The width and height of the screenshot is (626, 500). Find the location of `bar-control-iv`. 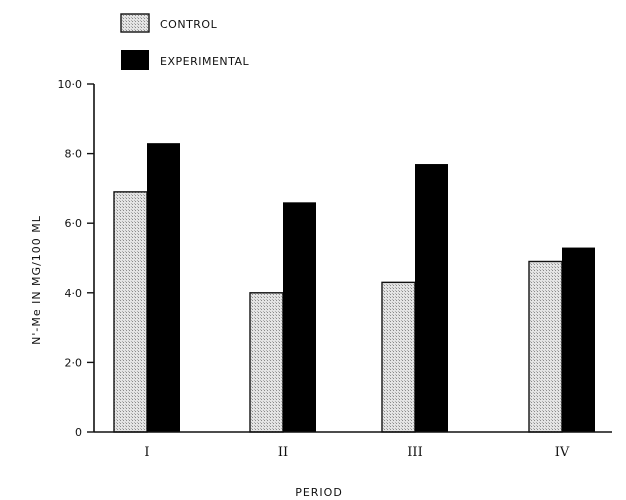

bar-control-iv is located at coordinates (545, 346).